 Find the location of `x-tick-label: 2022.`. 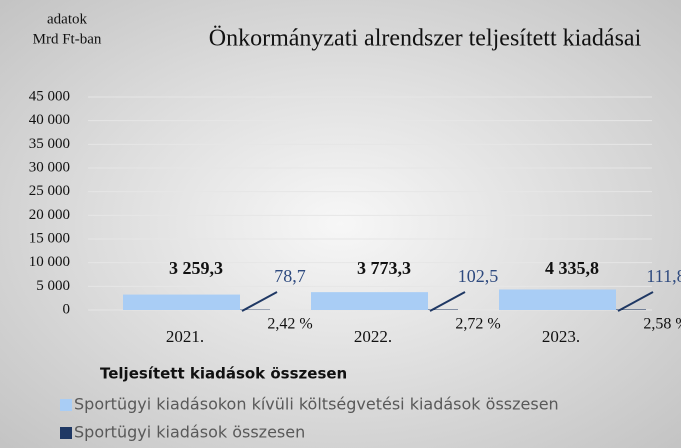

x-tick-label: 2022. is located at coordinates (373, 336).